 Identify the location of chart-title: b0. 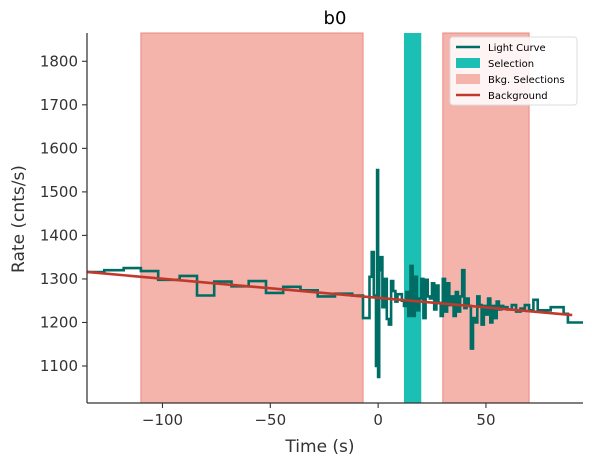
(335, 18).